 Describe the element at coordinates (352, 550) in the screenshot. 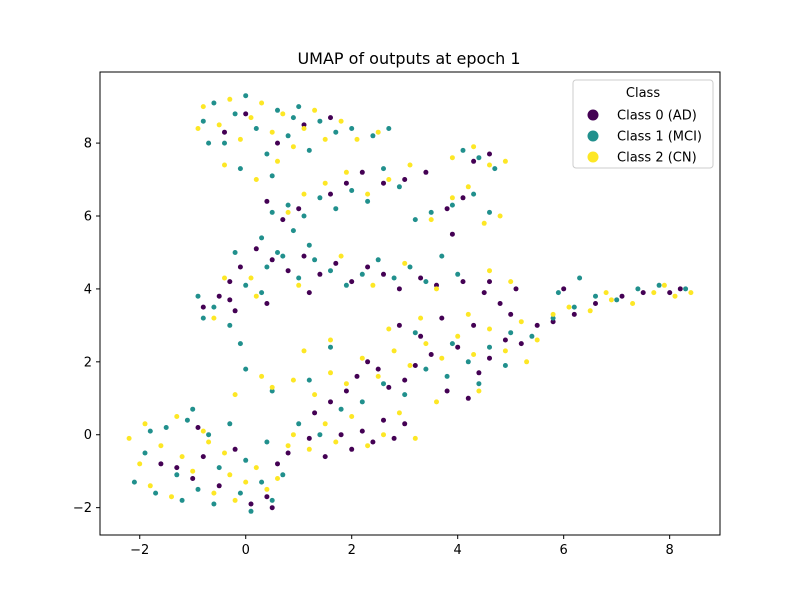

I see `x-tick-label: 2` at that location.